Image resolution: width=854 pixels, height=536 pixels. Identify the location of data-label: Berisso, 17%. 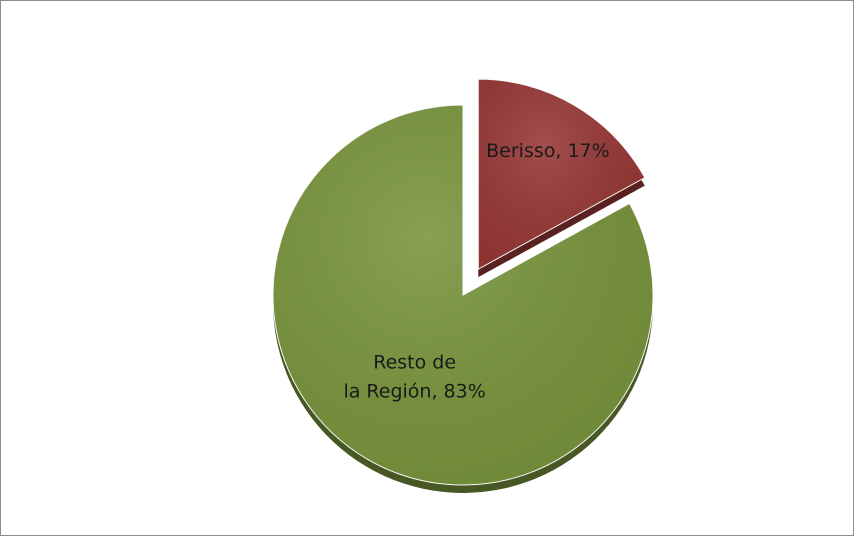
(548, 151).